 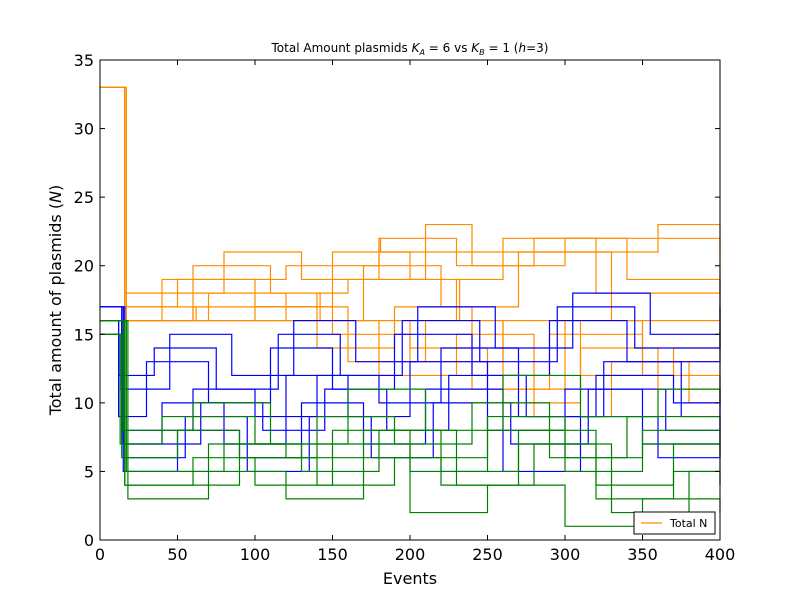 I want to click on y-tick-label: 25, so click(x=84, y=197).